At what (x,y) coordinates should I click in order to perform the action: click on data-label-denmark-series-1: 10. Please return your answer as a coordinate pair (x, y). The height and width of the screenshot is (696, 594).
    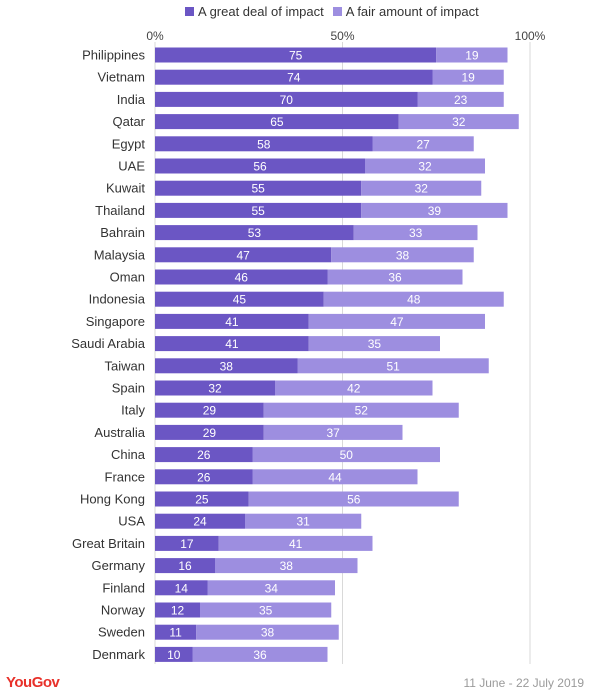
    Looking at the image, I should click on (174, 655).